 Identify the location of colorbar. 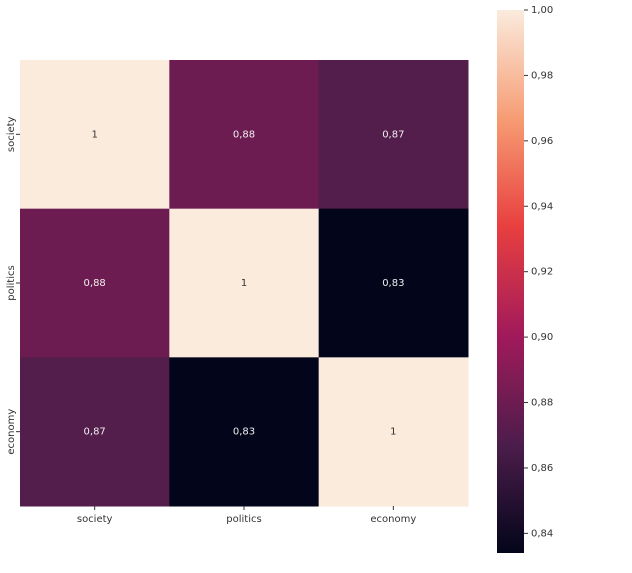
(510, 281).